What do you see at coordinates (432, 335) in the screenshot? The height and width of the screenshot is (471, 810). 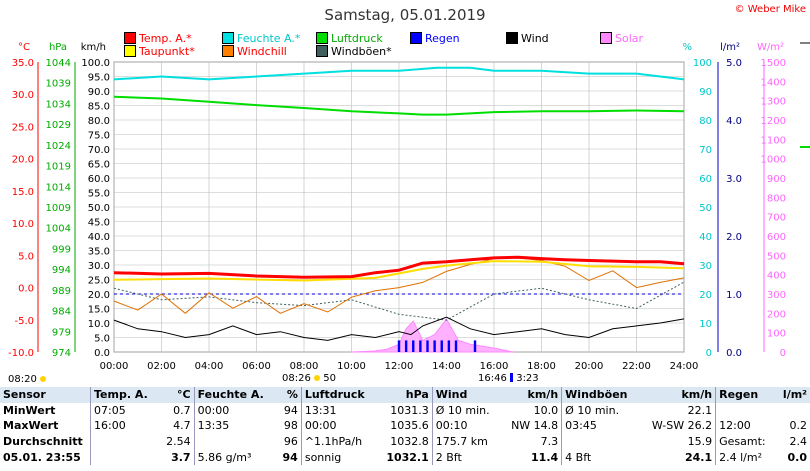 I see `series-solar` at bounding box center [432, 335].